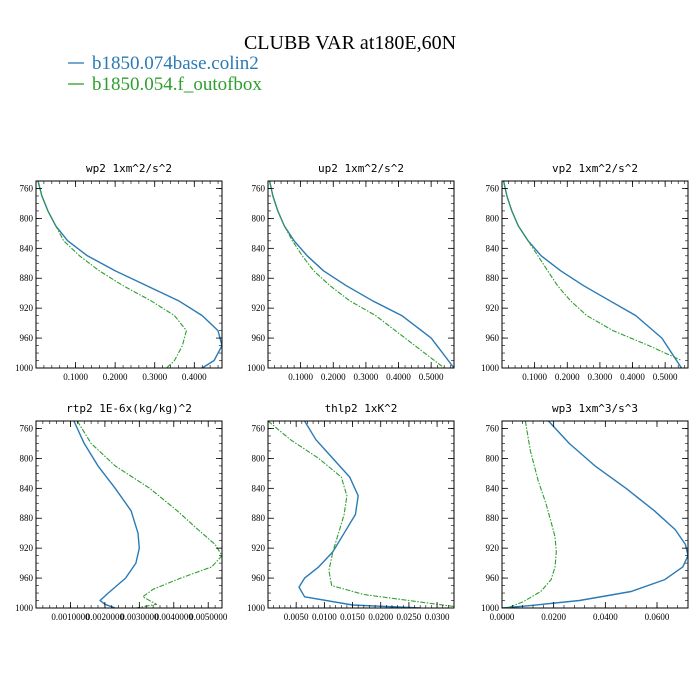 This screenshot has width=700, height=700. What do you see at coordinates (502, 617) in the screenshot?
I see `x-tick-label: 0.0000` at bounding box center [502, 617].